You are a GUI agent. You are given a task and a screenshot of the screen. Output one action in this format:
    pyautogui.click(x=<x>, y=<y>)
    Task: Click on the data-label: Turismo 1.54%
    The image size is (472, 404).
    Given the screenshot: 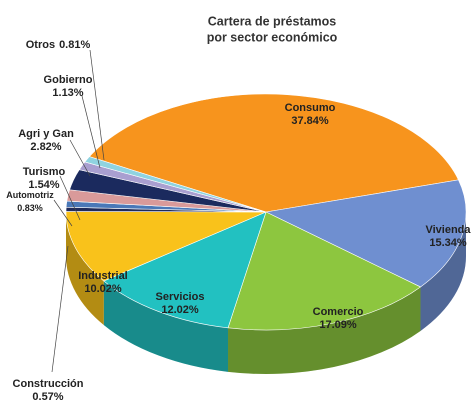 What is the action you would take?
    pyautogui.click(x=44, y=178)
    